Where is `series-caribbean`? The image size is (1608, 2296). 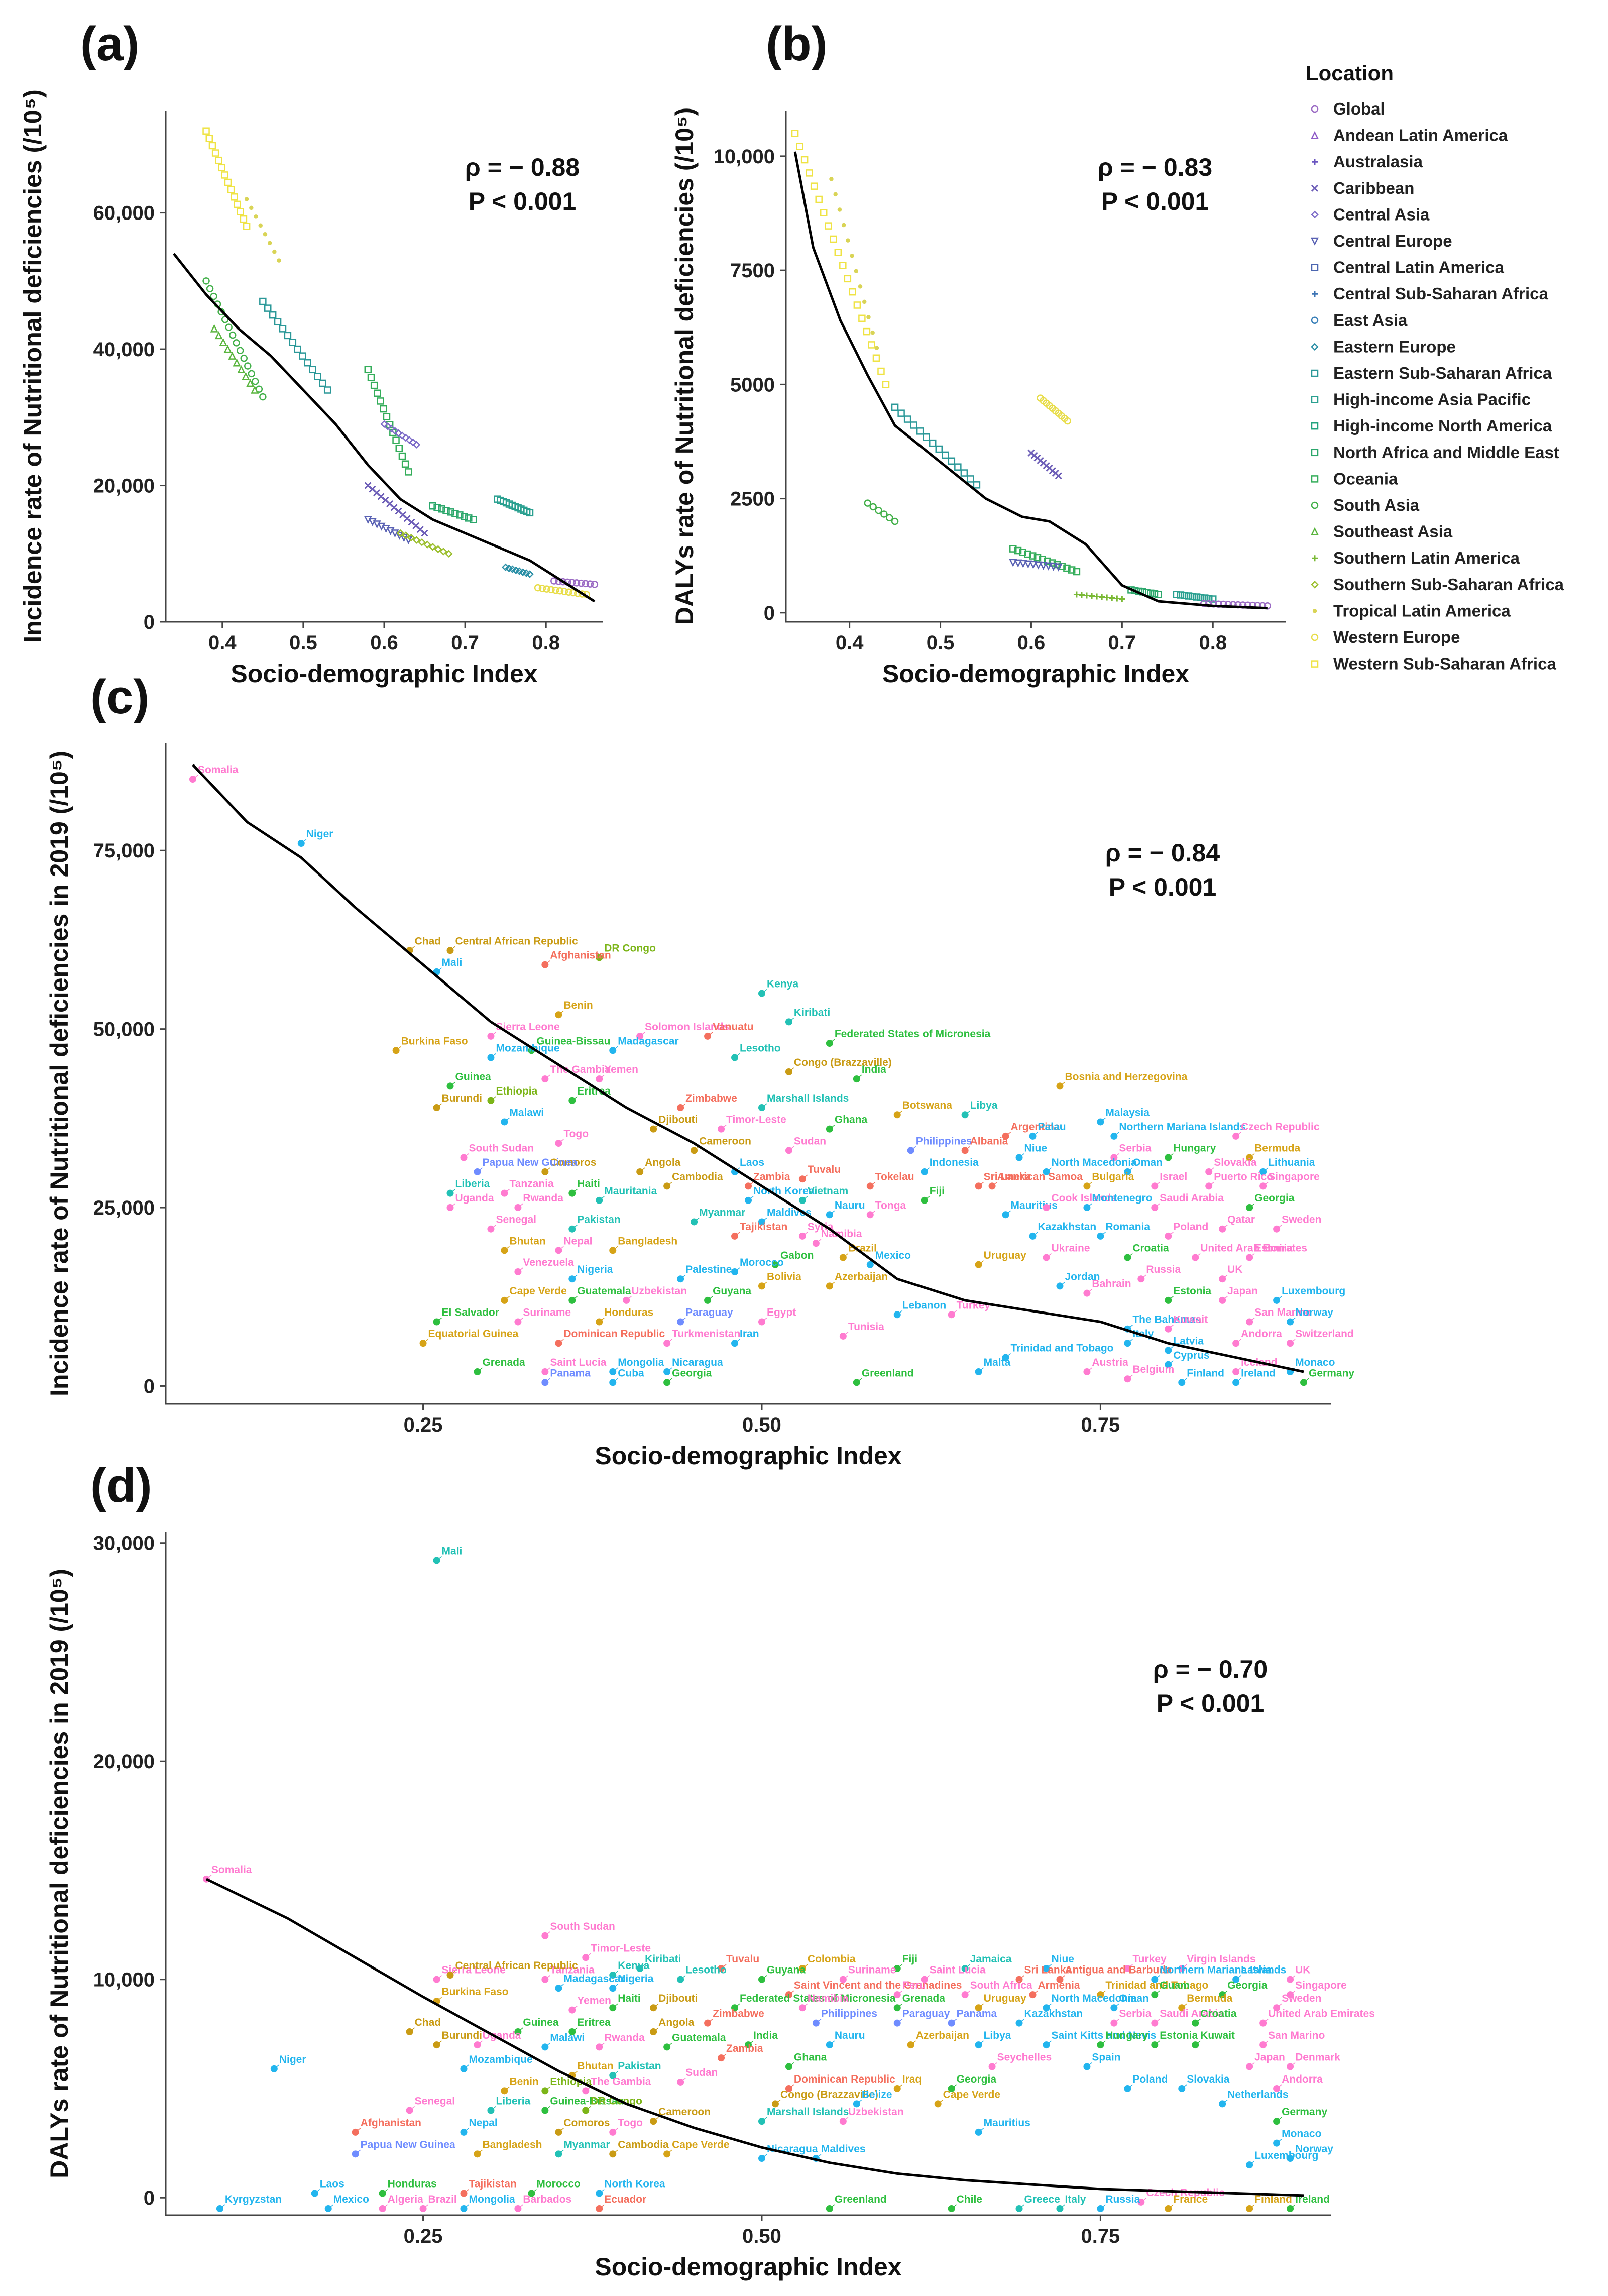
series-caribbean is located at coordinates (396, 509).